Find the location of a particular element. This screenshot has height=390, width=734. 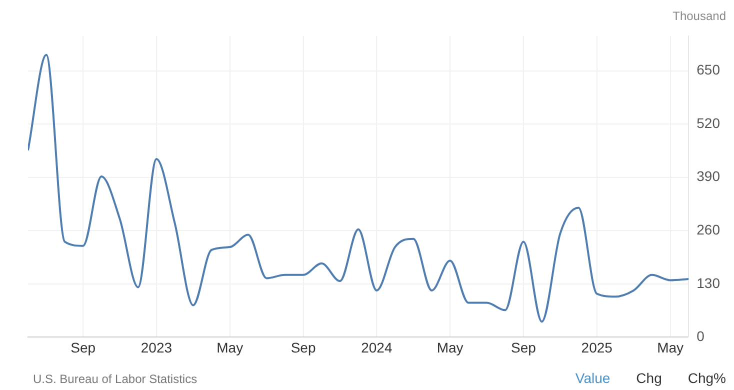

y-tick-label: 130 is located at coordinates (708, 282).